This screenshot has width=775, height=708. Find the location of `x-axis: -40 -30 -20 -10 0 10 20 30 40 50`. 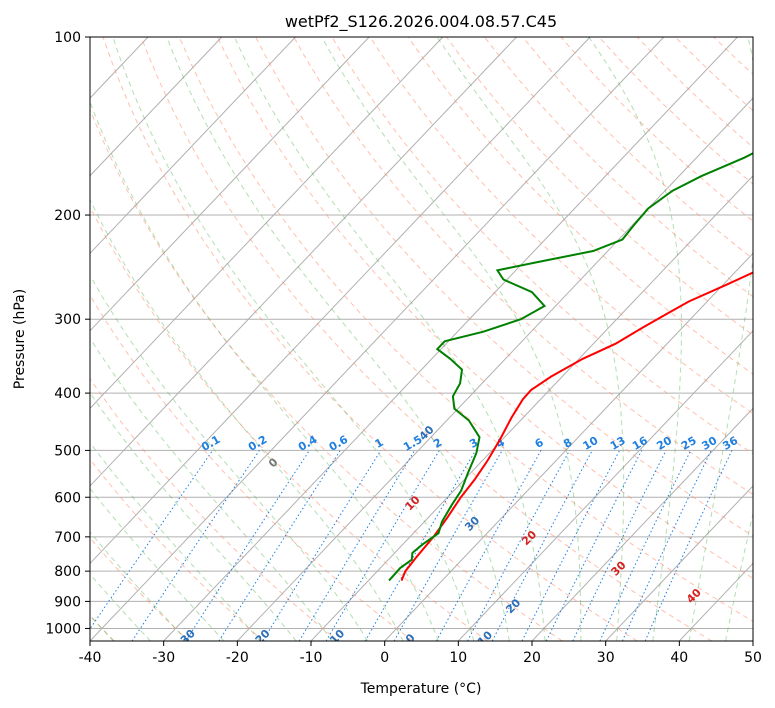

x-axis: -40 -30 -20 -10 0 10 20 30 40 50 is located at coordinates (420, 653).